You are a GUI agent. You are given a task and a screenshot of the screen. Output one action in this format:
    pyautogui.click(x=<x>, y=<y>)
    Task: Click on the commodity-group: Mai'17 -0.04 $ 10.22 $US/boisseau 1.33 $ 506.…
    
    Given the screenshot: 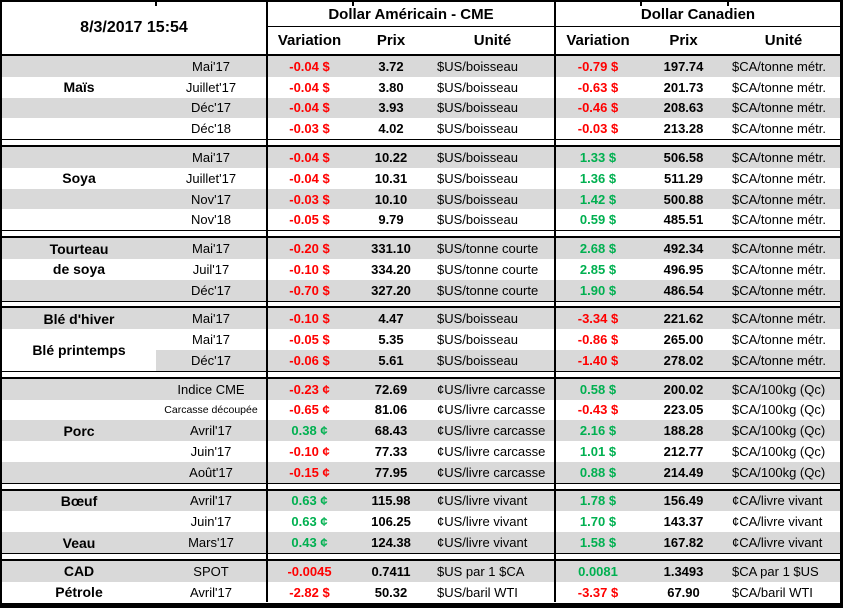 What is the action you would take?
    pyautogui.click(x=421, y=189)
    